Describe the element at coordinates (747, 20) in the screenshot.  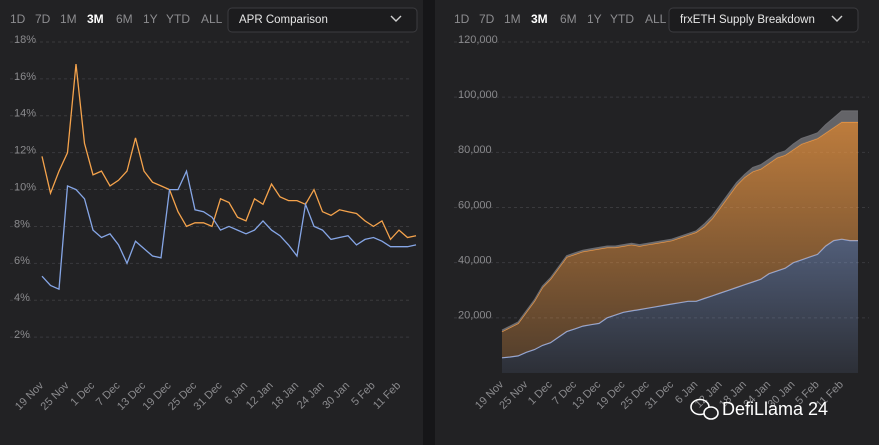
I see `dropdown-label: frxETH Supply Breakdown` at that location.